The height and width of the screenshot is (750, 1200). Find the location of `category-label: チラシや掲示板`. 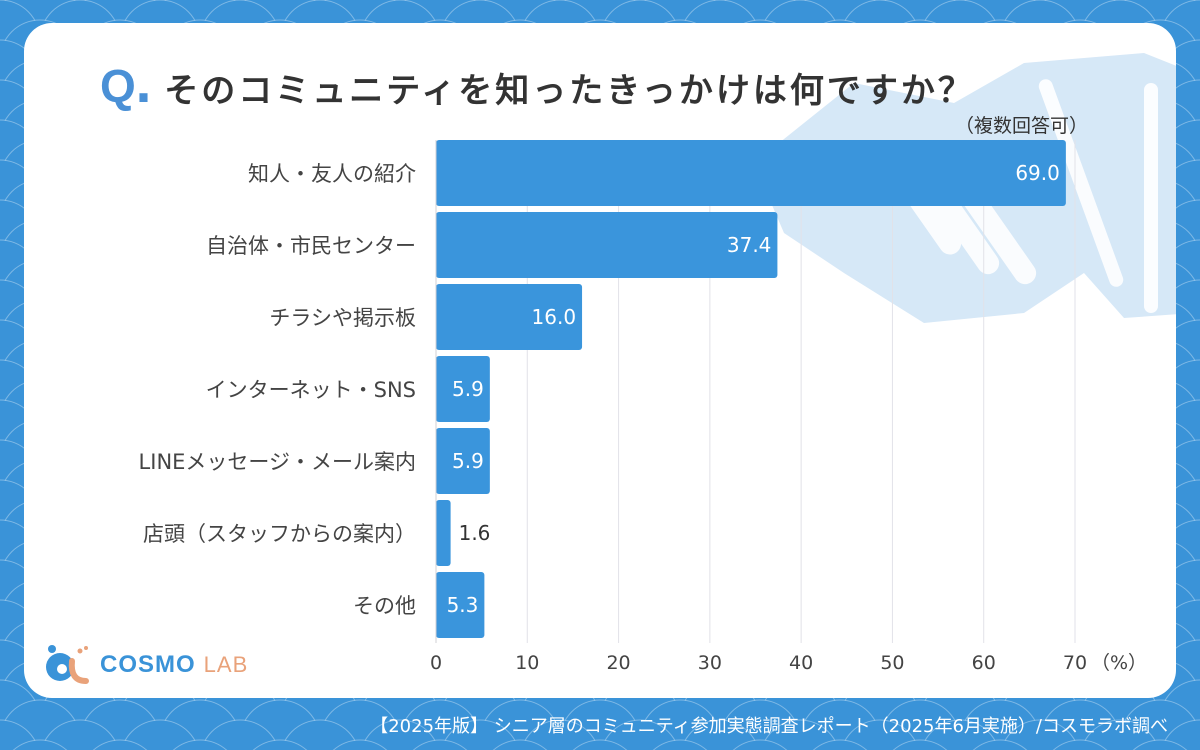

category-label: チラシや掲示板 is located at coordinates (342, 318).